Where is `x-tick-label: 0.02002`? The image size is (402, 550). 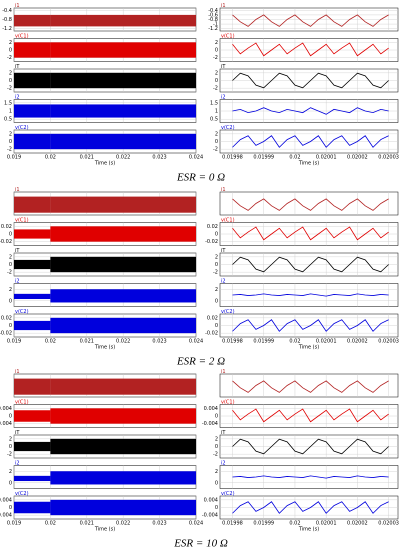 x-tick-label: 0.02002 is located at coordinates (357, 158).